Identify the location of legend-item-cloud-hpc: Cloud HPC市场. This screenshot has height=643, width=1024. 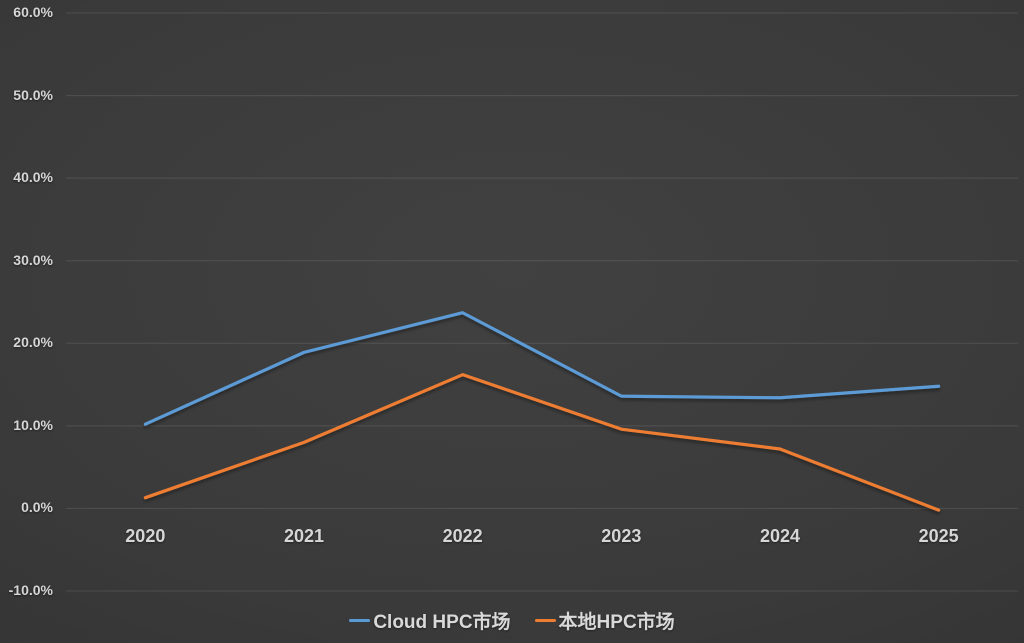
(430, 620).